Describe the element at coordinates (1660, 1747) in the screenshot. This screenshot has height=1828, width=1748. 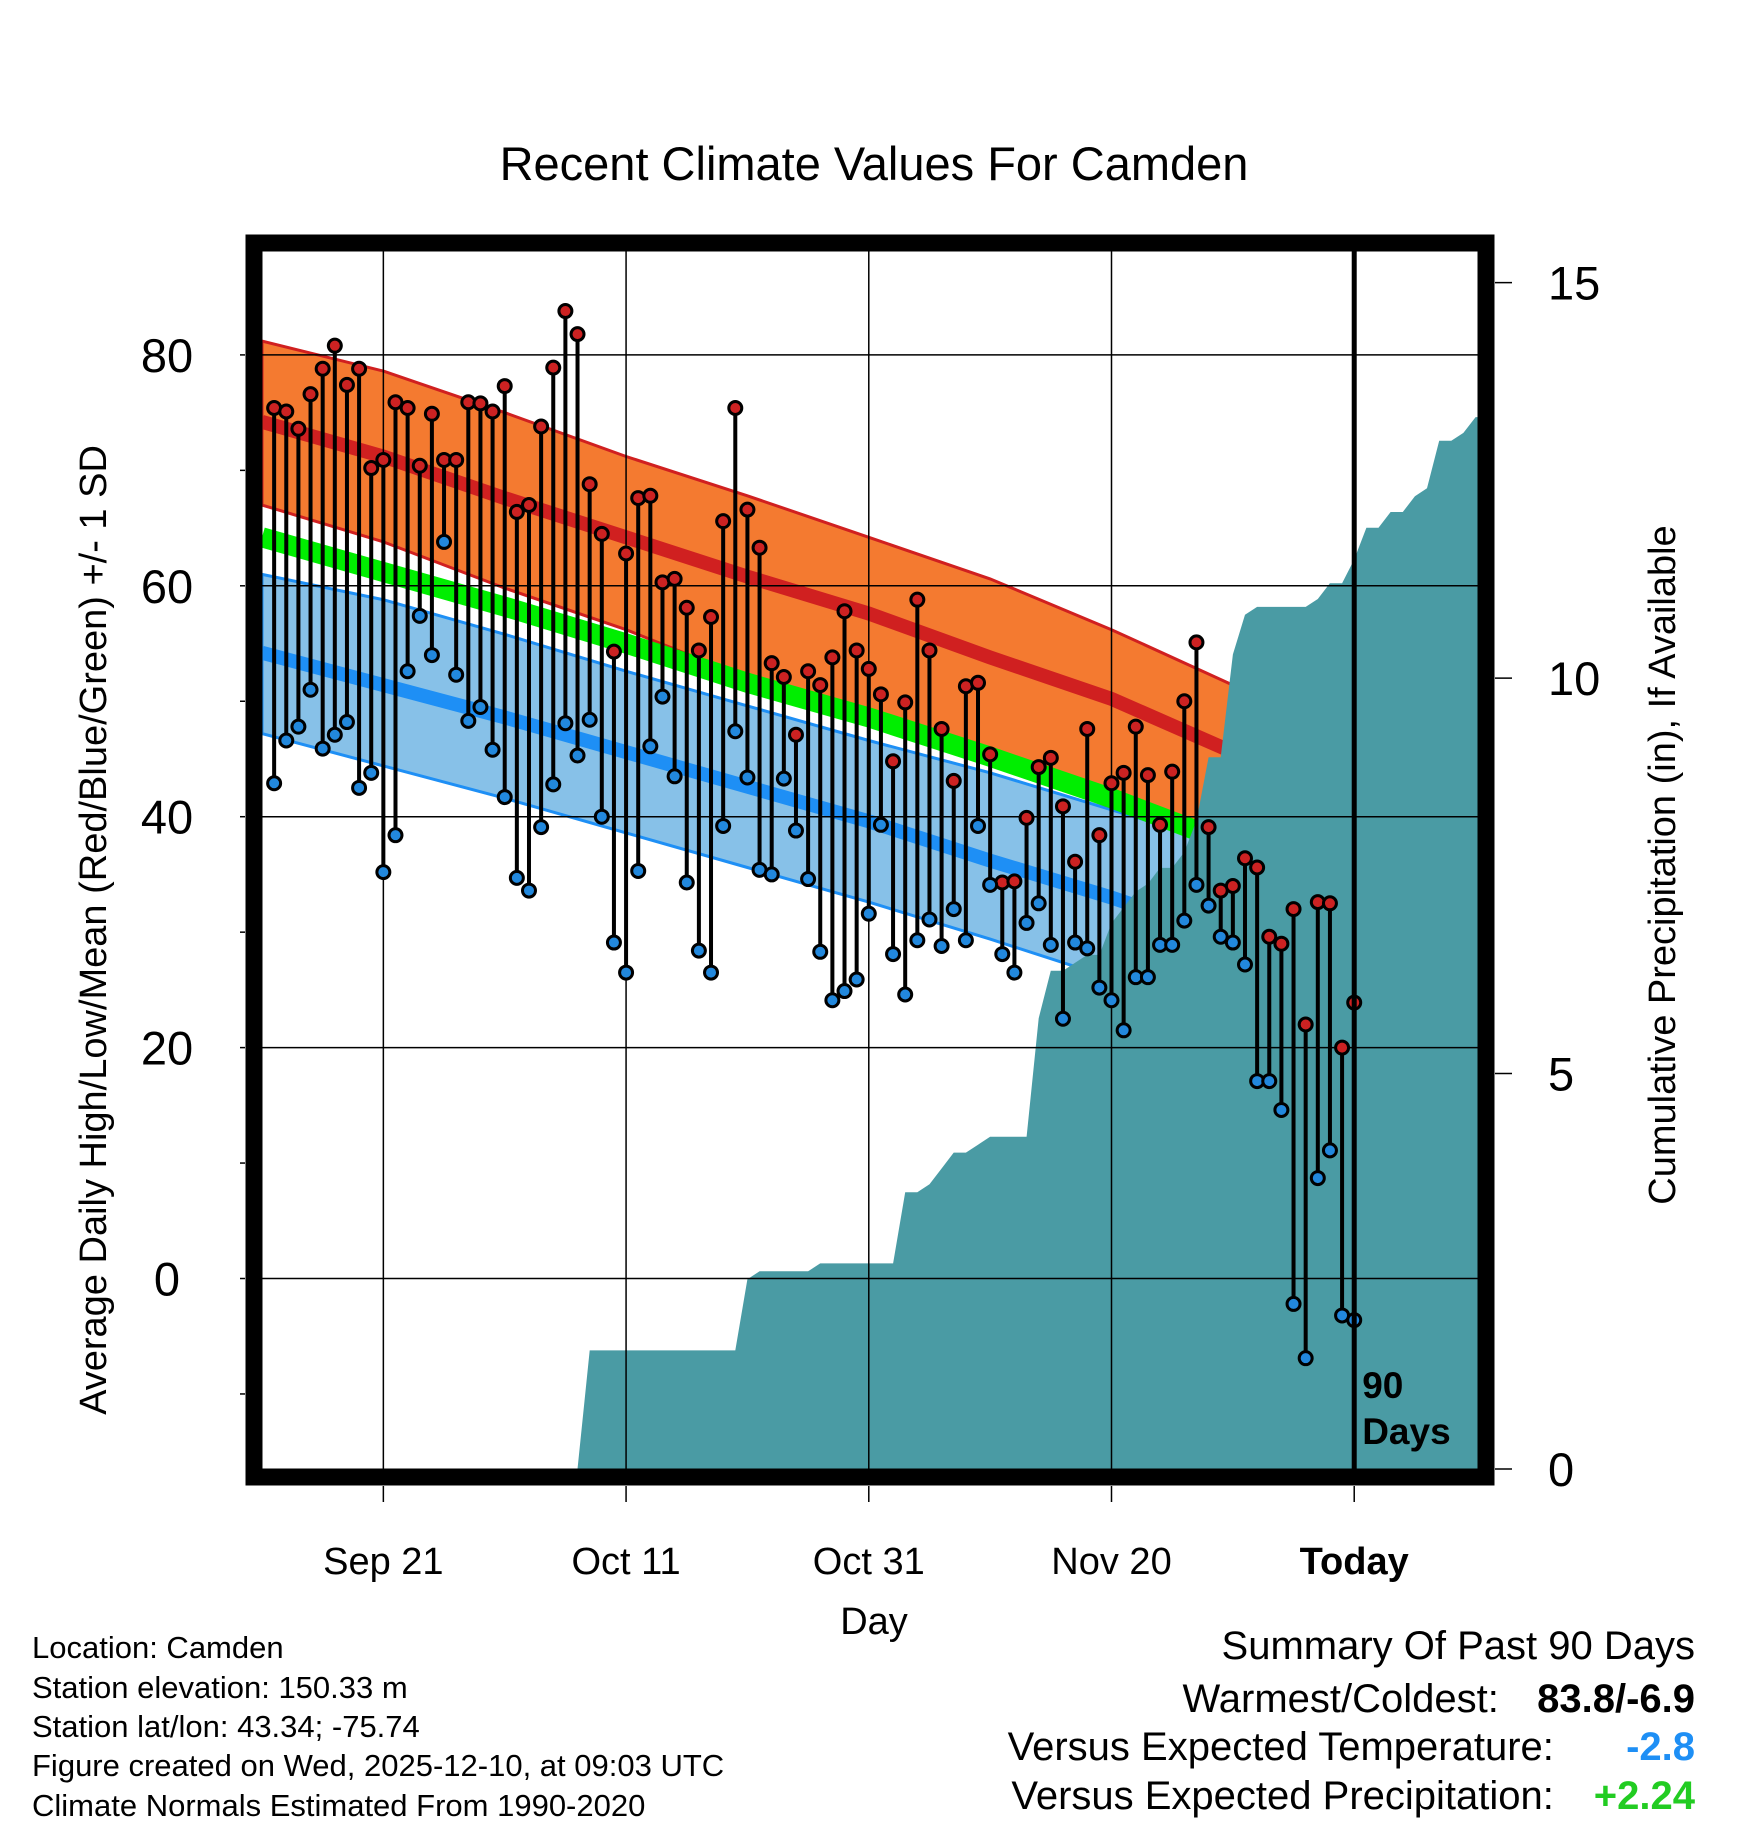
I see `temp-departure-value: -2.8` at that location.